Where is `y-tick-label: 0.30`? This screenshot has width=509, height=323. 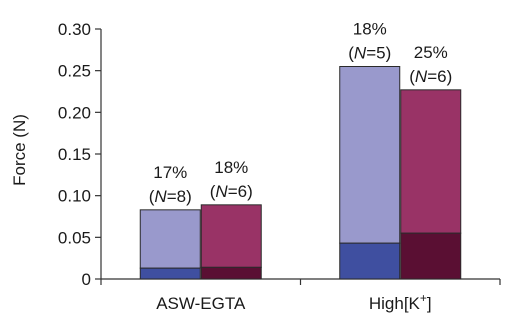 y-tick-label: 0.30 is located at coordinates (74, 29).